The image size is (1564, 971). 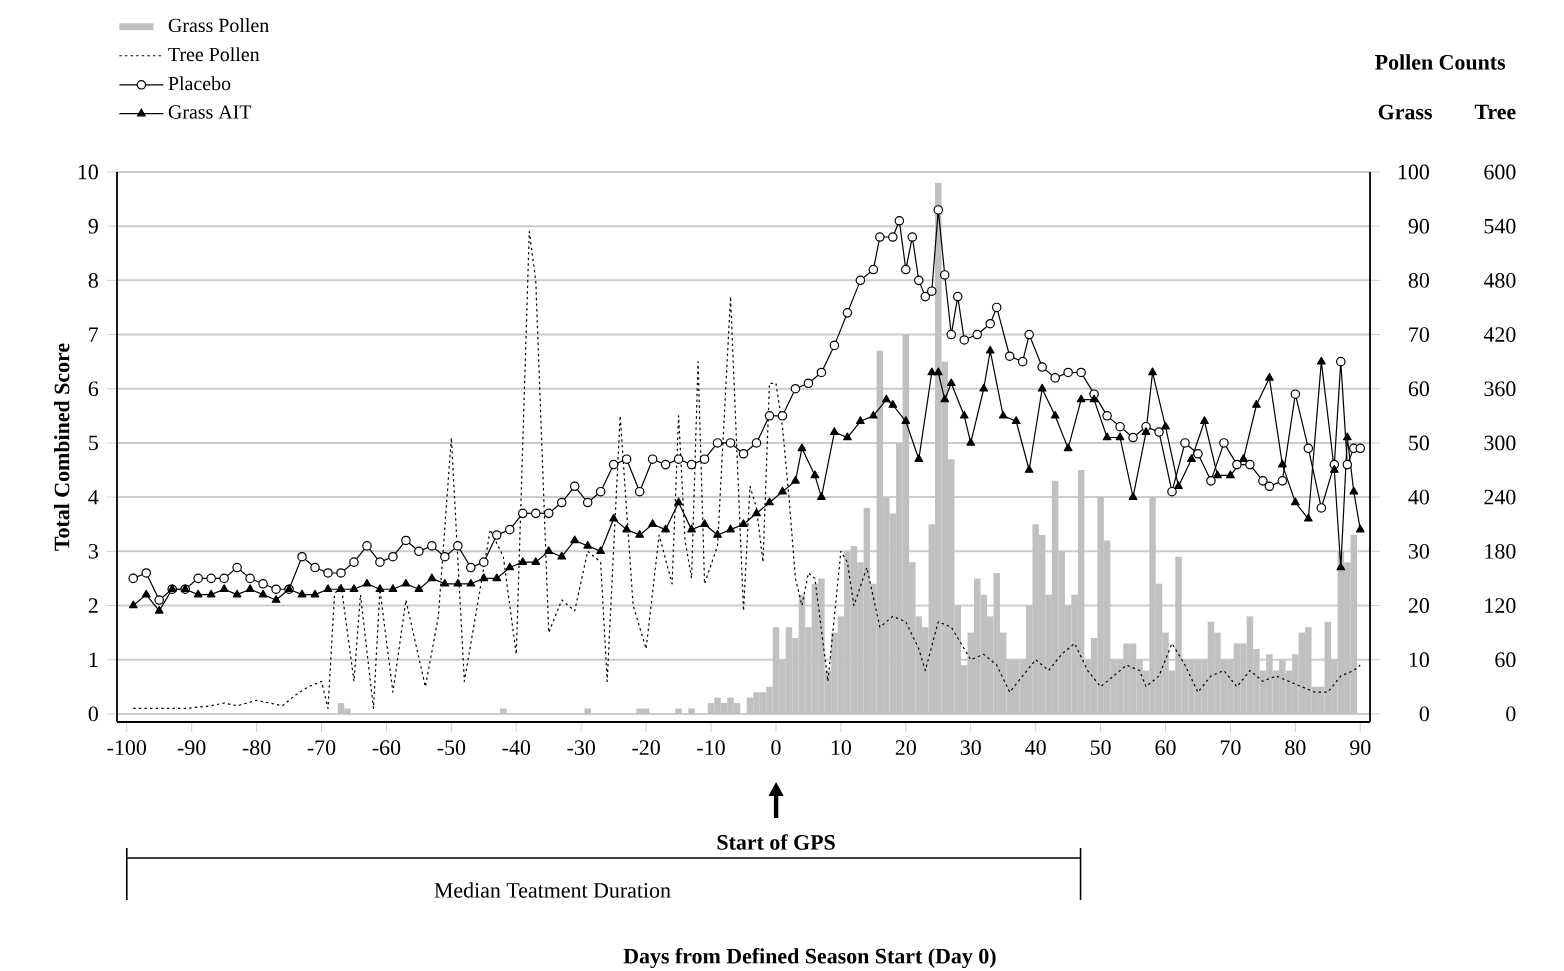 What do you see at coordinates (1500, 226) in the screenshot?
I see `y3-tick-label: 540` at bounding box center [1500, 226].